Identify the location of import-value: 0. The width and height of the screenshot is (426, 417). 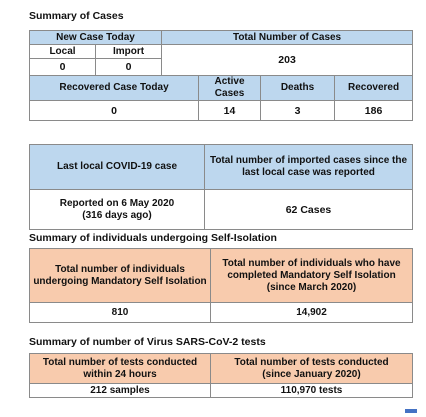
(128, 67).